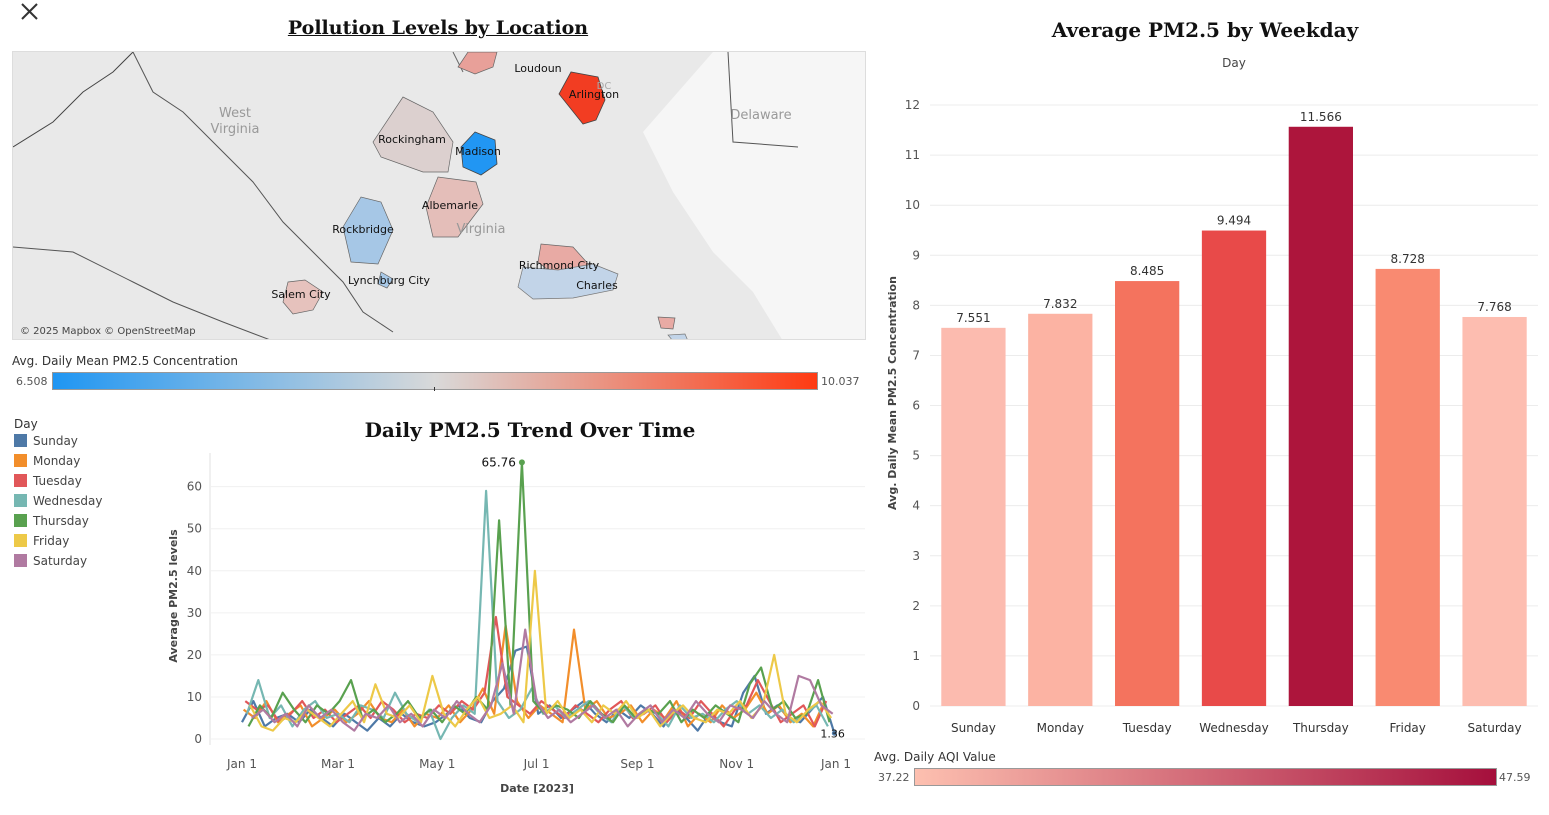 Image resolution: width=1549 pixels, height=815 pixels. I want to click on bar-saturday, so click(1494, 511).